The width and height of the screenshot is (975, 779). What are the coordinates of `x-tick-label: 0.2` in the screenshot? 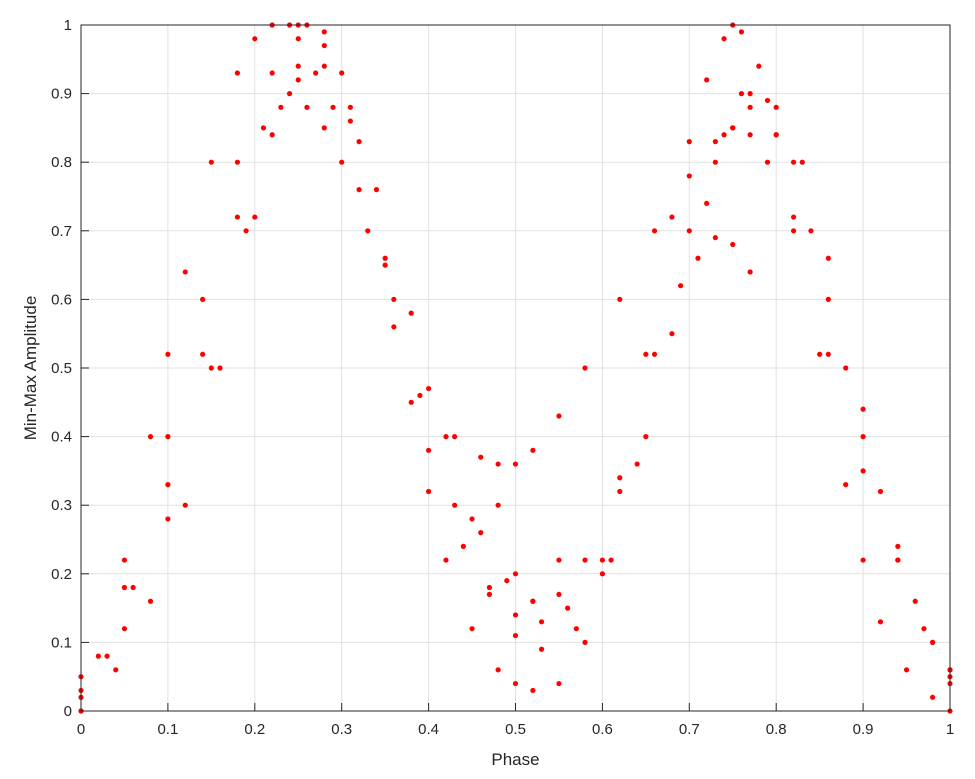 It's located at (254, 729).